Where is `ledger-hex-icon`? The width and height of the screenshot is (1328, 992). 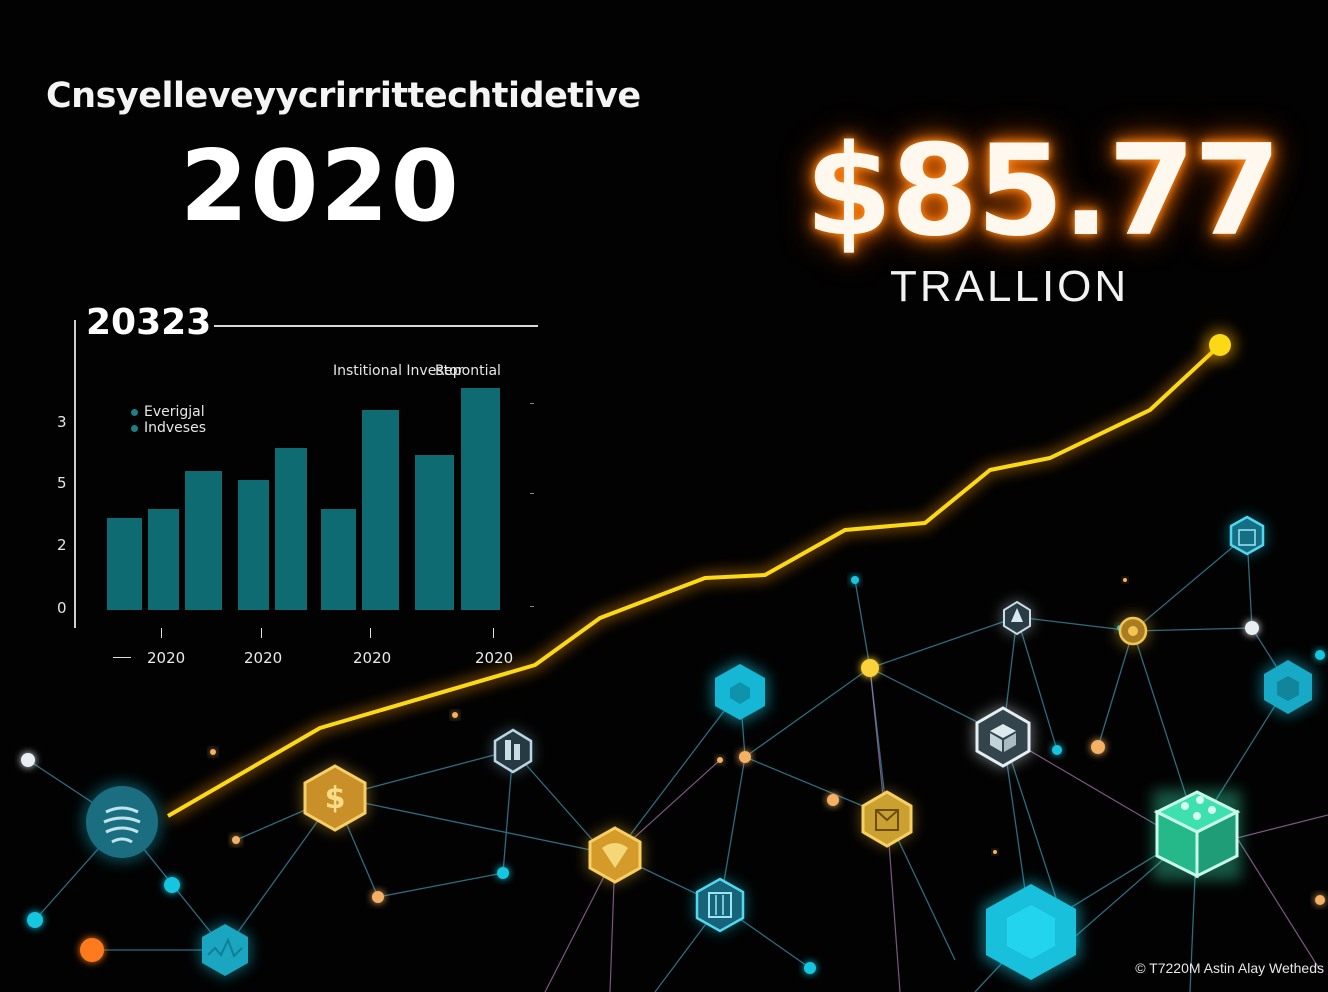 ledger-hex-icon is located at coordinates (720, 905).